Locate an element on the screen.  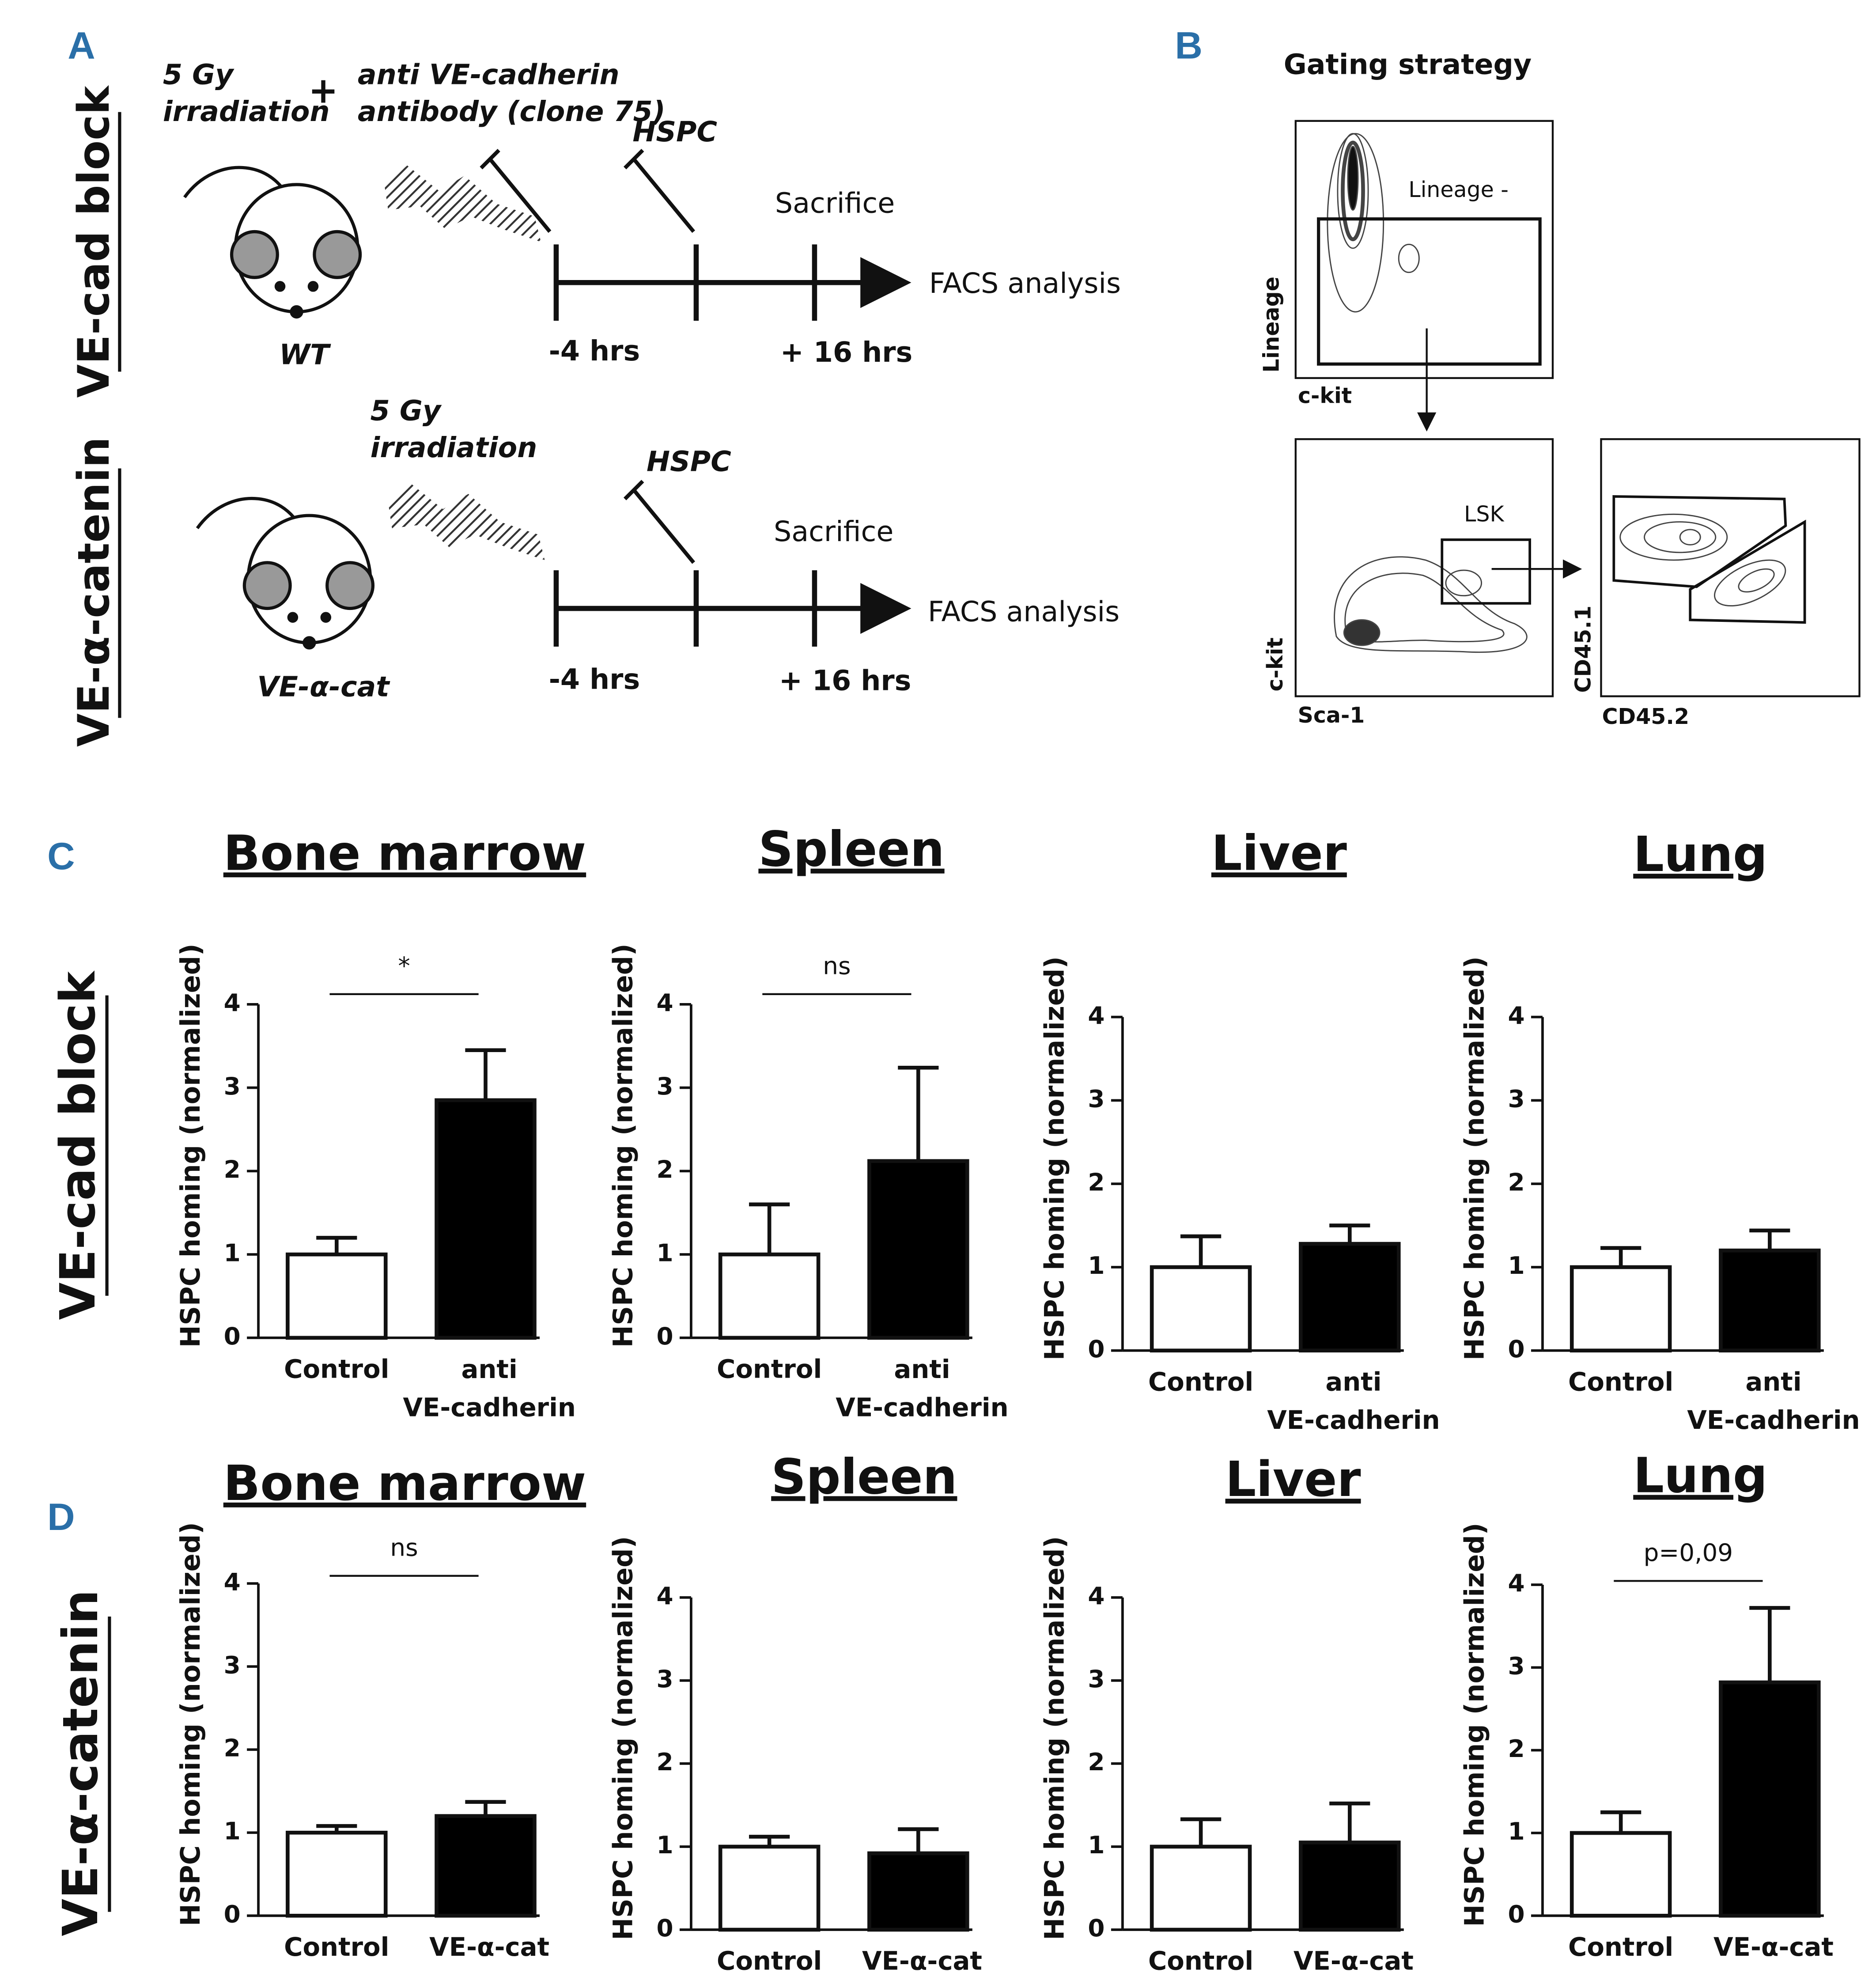
panel-label: A is located at coordinates (81, 45).